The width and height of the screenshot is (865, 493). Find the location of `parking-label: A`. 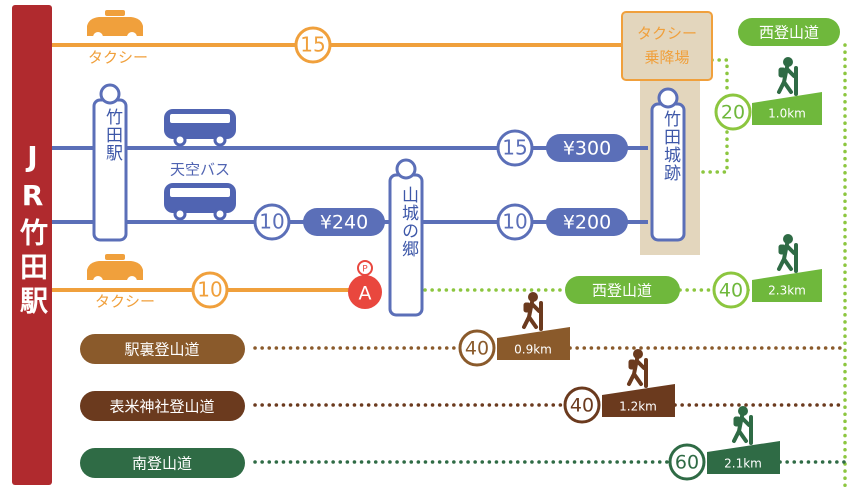

parking-label: A is located at coordinates (365, 294).